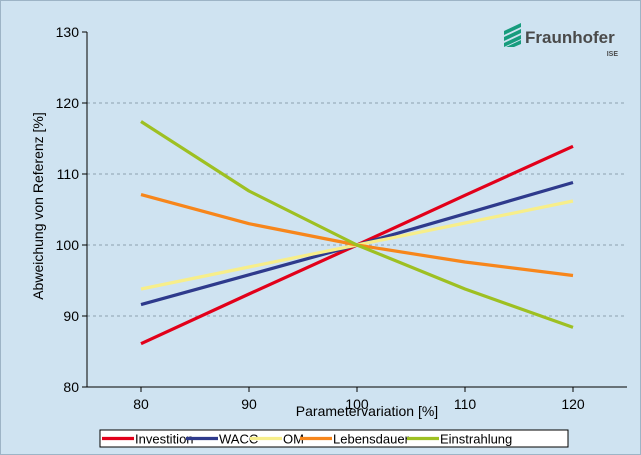  I want to click on legend-label: Lebensdauer, so click(371, 439).